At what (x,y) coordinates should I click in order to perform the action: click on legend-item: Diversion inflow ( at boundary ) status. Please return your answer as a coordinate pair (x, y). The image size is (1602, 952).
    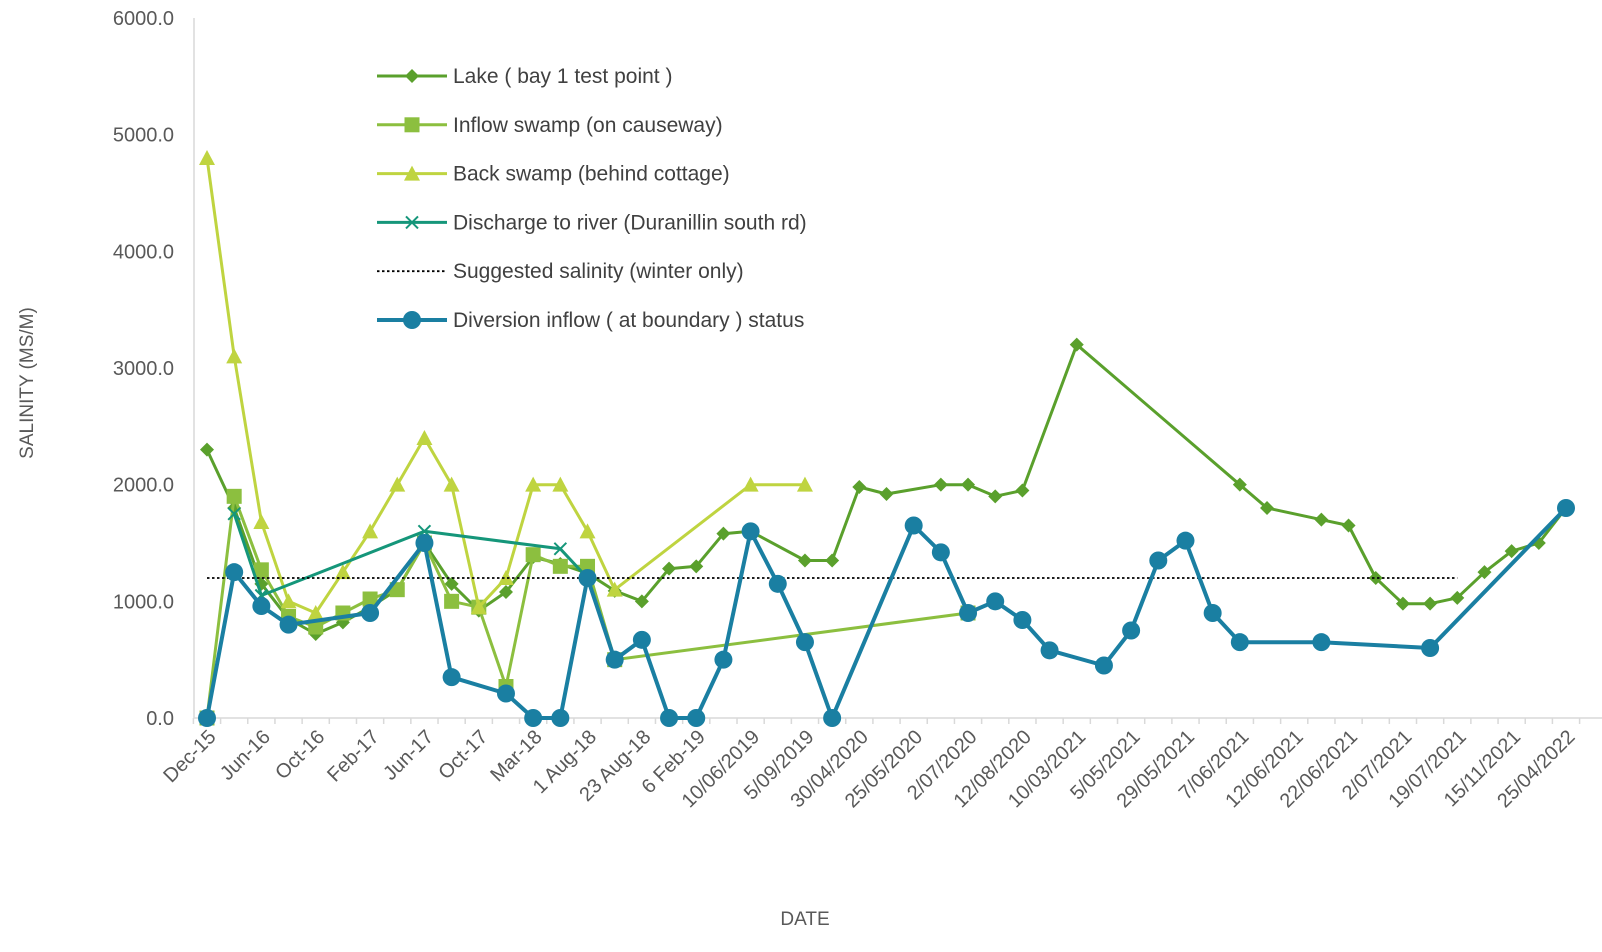
    Looking at the image, I should click on (590, 320).